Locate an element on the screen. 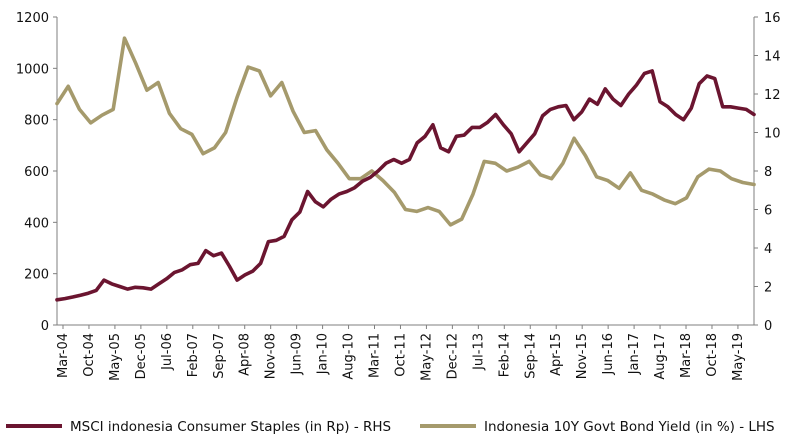  x-tick-label: Jan-10 is located at coordinates (323, 354).